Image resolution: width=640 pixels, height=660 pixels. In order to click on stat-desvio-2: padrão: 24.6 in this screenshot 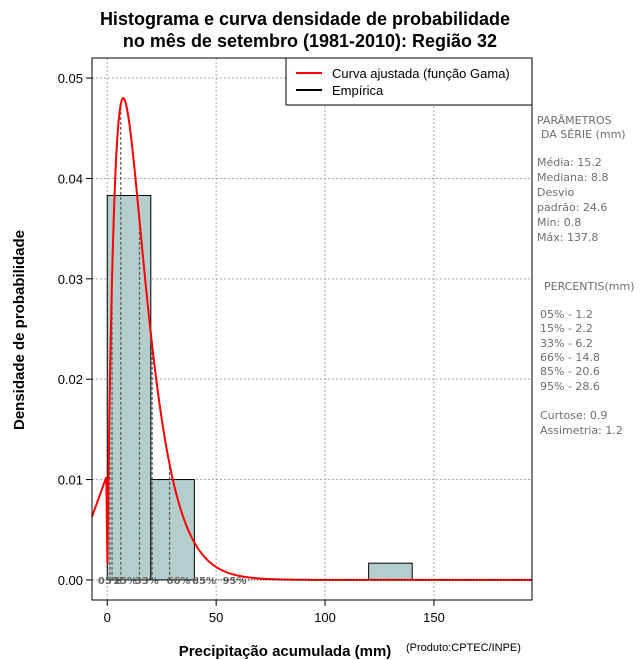, I will do `click(572, 207)`.